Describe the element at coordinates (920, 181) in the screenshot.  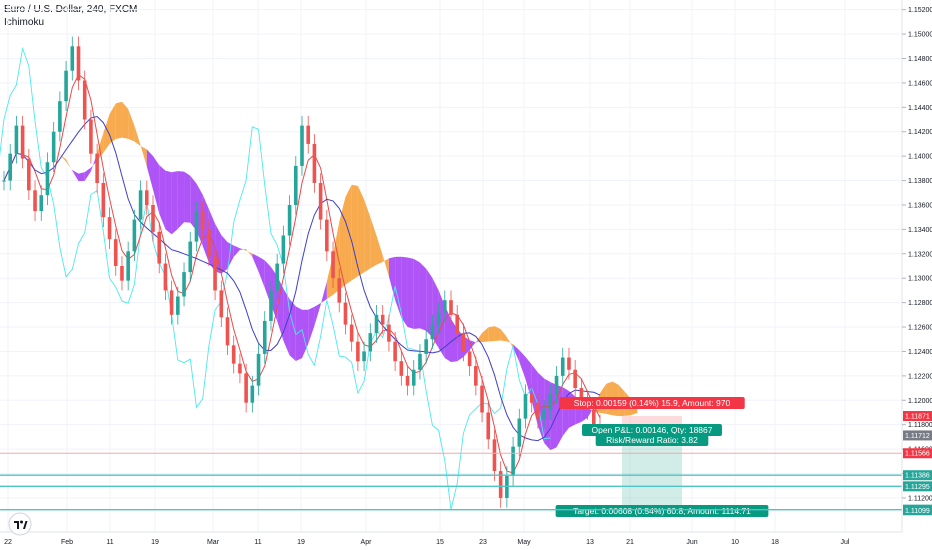
I see `price-tick-label: 1.13800` at that location.